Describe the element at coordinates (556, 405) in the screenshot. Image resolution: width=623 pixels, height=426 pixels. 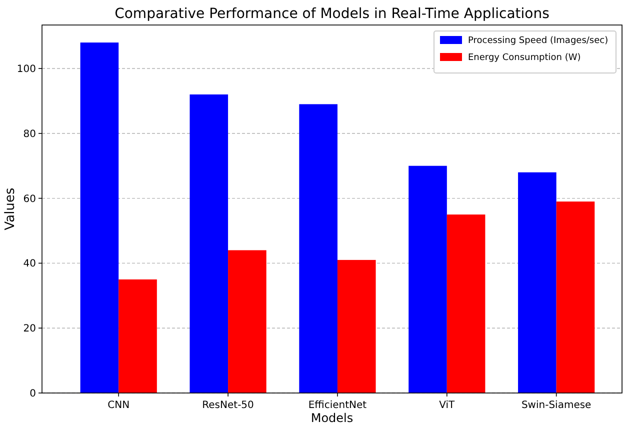
I see `x-tick-label: Swin-Siamese` at that location.